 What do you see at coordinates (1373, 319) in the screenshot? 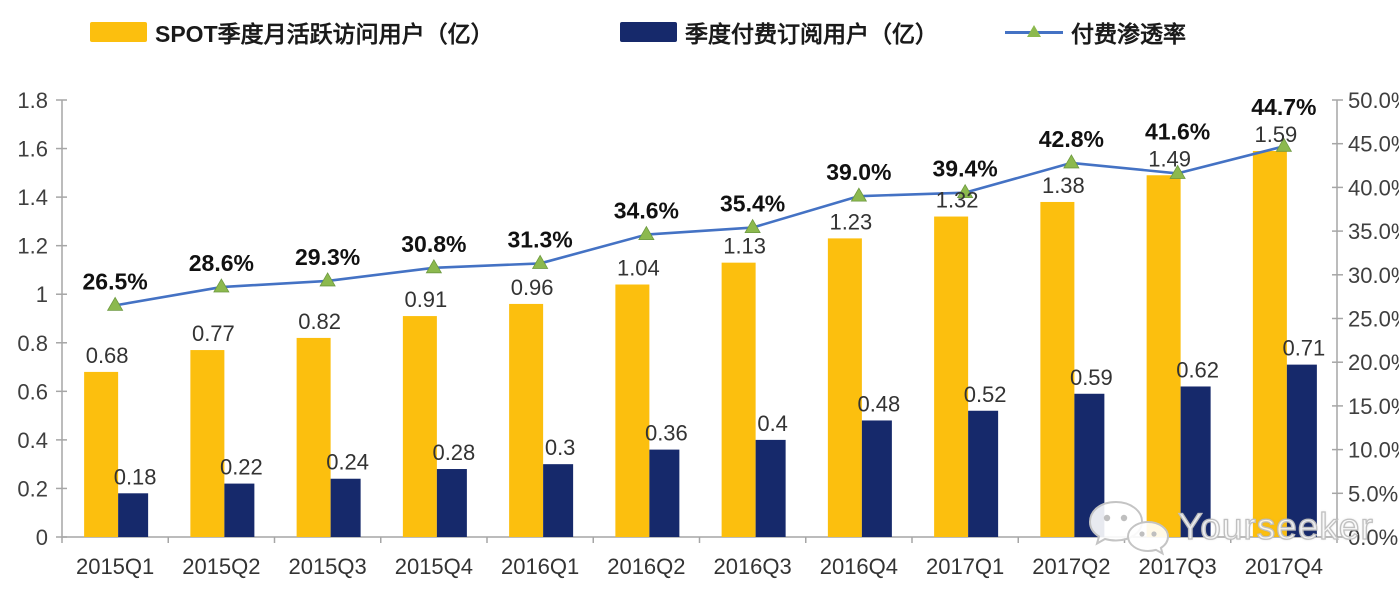
I see `right-axis-tick-label: 25.0%` at bounding box center [1373, 319].